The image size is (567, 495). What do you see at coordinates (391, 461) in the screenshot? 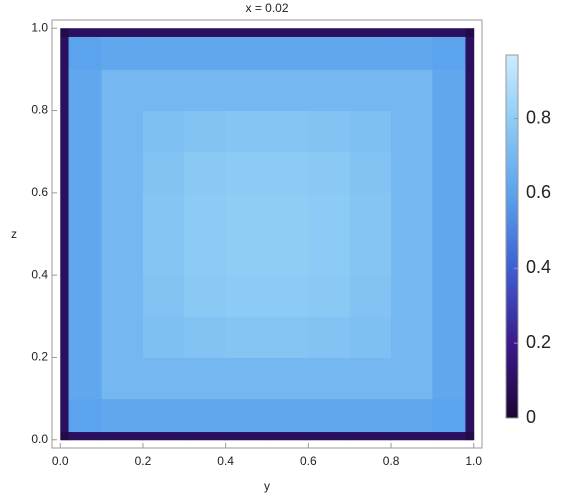
I see `x-tick-label: 0.8` at bounding box center [391, 461].